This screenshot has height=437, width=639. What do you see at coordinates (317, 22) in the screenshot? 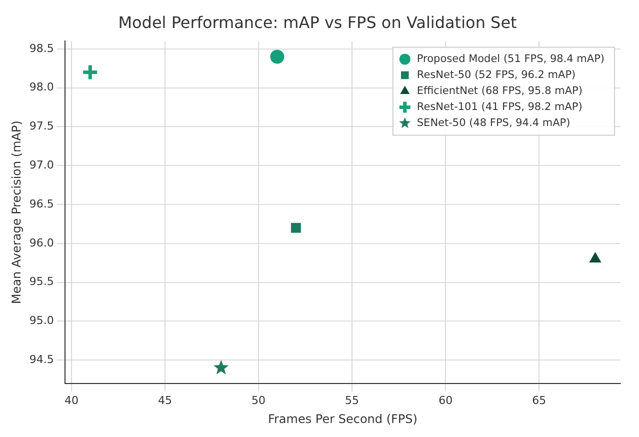
I see `chart-title: Model Performance: mAP vs FPS on Validation Set` at bounding box center [317, 22].